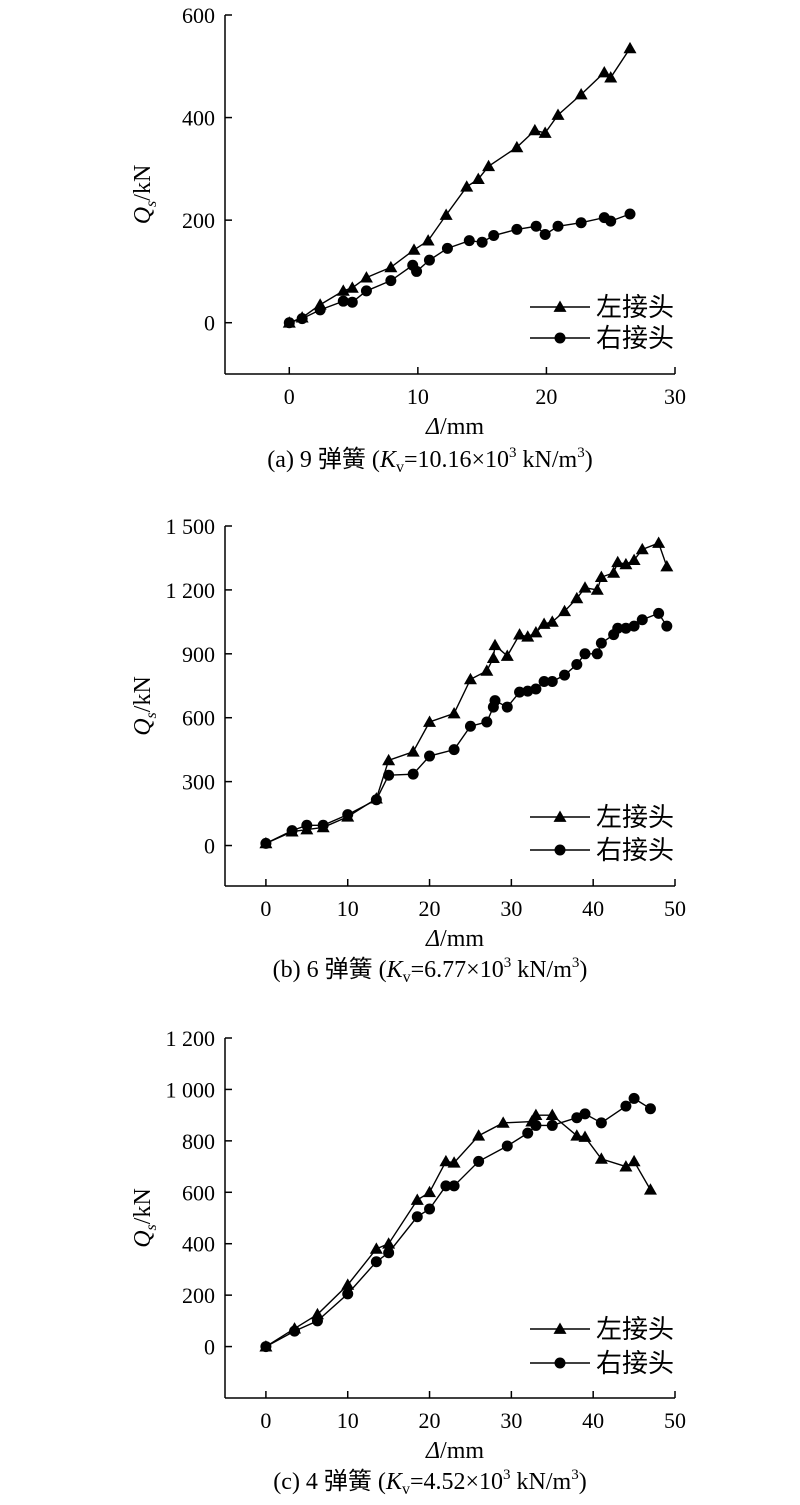 The image size is (800, 1505). Describe the element at coordinates (429, 1482) in the screenshot. I see `panel-caption: (c) 4 弹簧 (Kv=4.52×103 kN/m3)` at that location.